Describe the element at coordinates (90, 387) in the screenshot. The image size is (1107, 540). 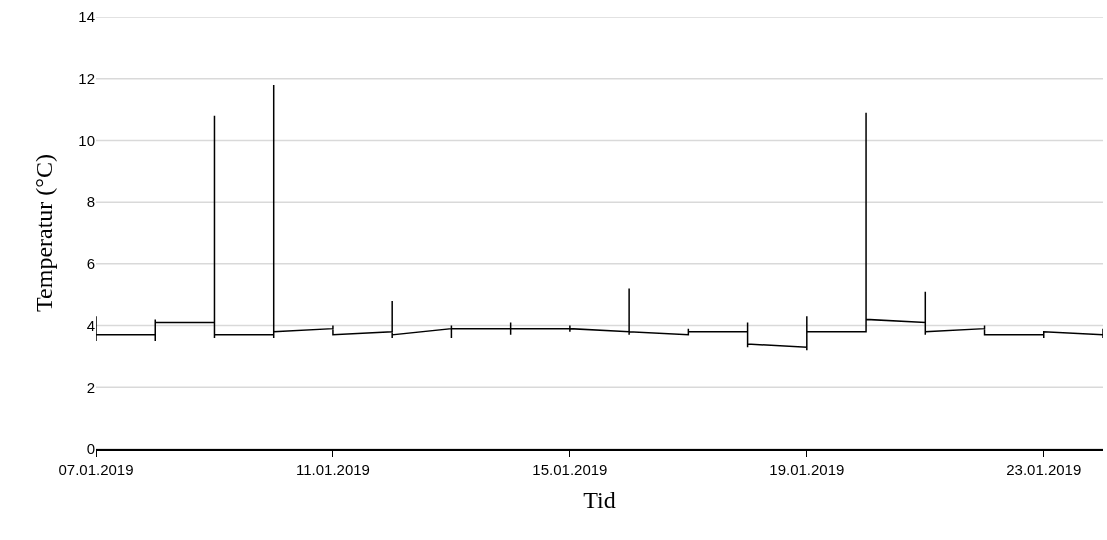
I see `y-tick-label: 2` at that location.